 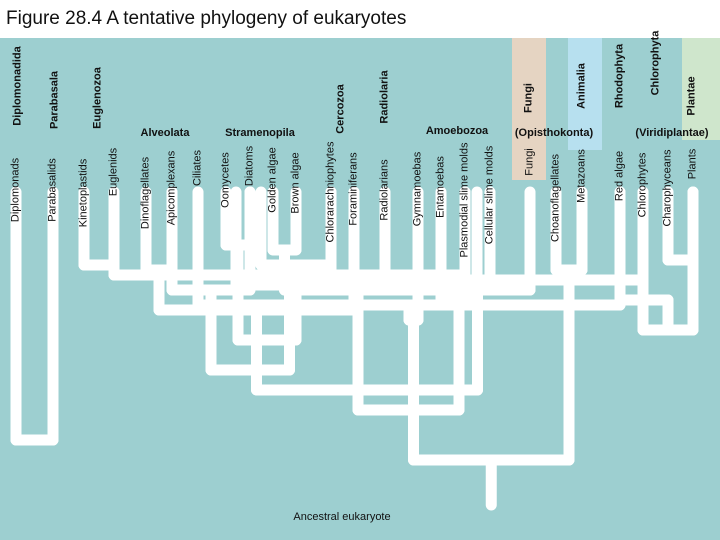 What do you see at coordinates (330, 192) in the screenshot?
I see `clade-label-chlorarachniophytes: Chlorarachniophytes` at bounding box center [330, 192].